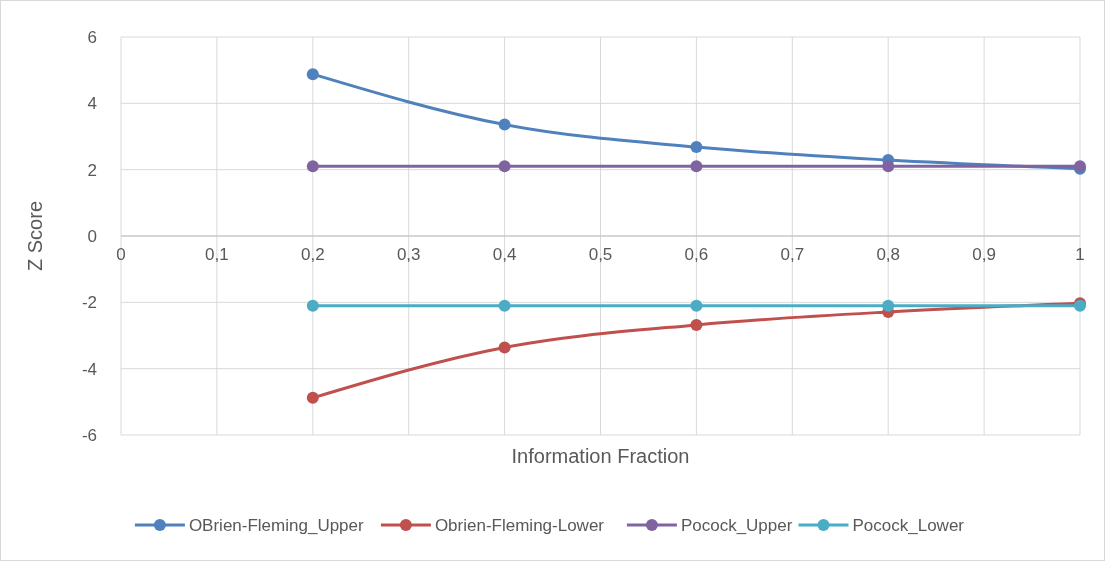 The image size is (1105, 561). What do you see at coordinates (736, 525) in the screenshot?
I see `legend-label: Pocock_Upper` at bounding box center [736, 525].